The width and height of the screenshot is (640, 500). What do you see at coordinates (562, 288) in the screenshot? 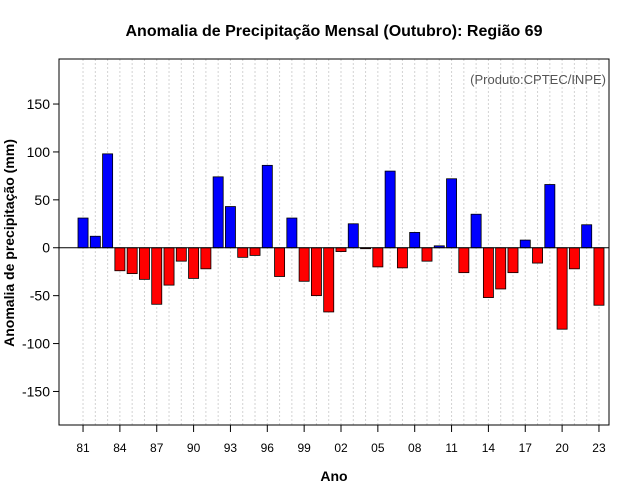
I see `bar-2020` at bounding box center [562, 288].